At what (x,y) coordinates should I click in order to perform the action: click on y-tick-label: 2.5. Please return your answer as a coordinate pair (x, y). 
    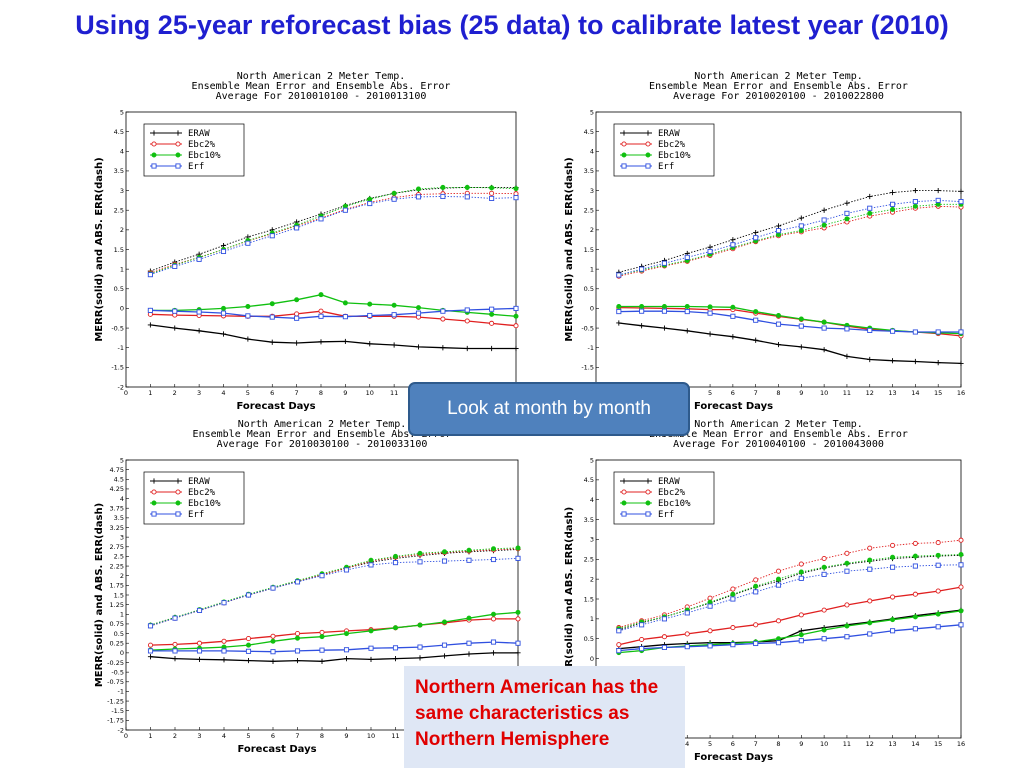
    Looking at the image, I should click on (119, 211).